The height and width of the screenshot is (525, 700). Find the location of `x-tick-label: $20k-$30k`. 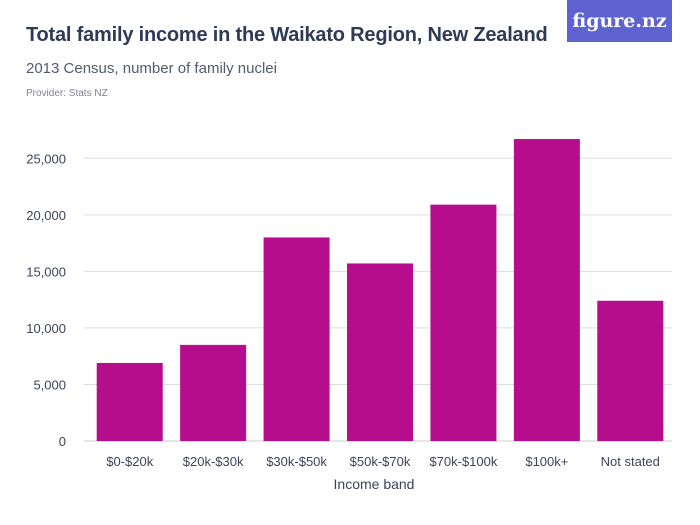

x-tick-label: $20k-$30k is located at coordinates (213, 461).